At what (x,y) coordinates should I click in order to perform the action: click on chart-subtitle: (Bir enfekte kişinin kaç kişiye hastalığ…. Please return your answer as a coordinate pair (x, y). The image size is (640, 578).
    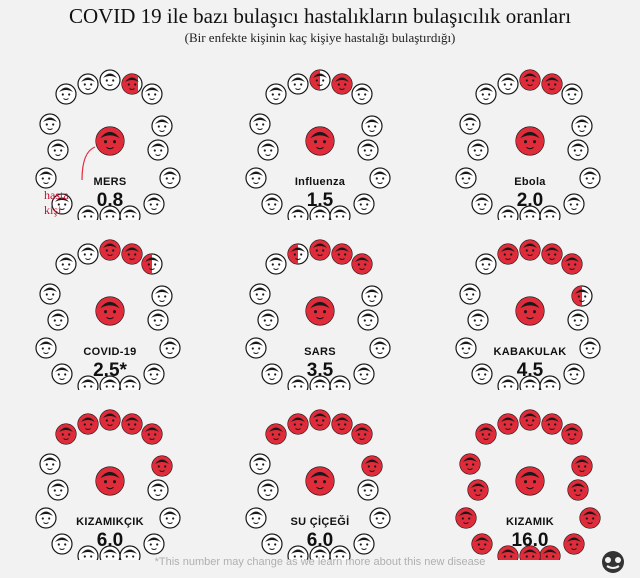
    Looking at the image, I should click on (320, 37).